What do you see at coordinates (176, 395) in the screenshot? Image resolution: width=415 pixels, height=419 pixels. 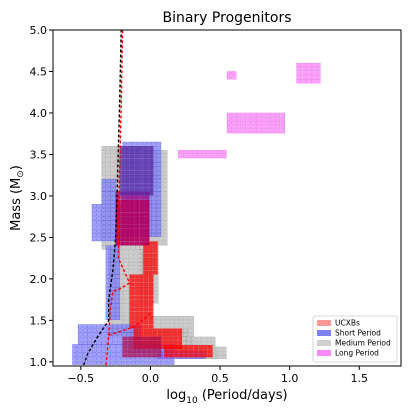 I see `x-axis-title-main: log` at bounding box center [176, 395].